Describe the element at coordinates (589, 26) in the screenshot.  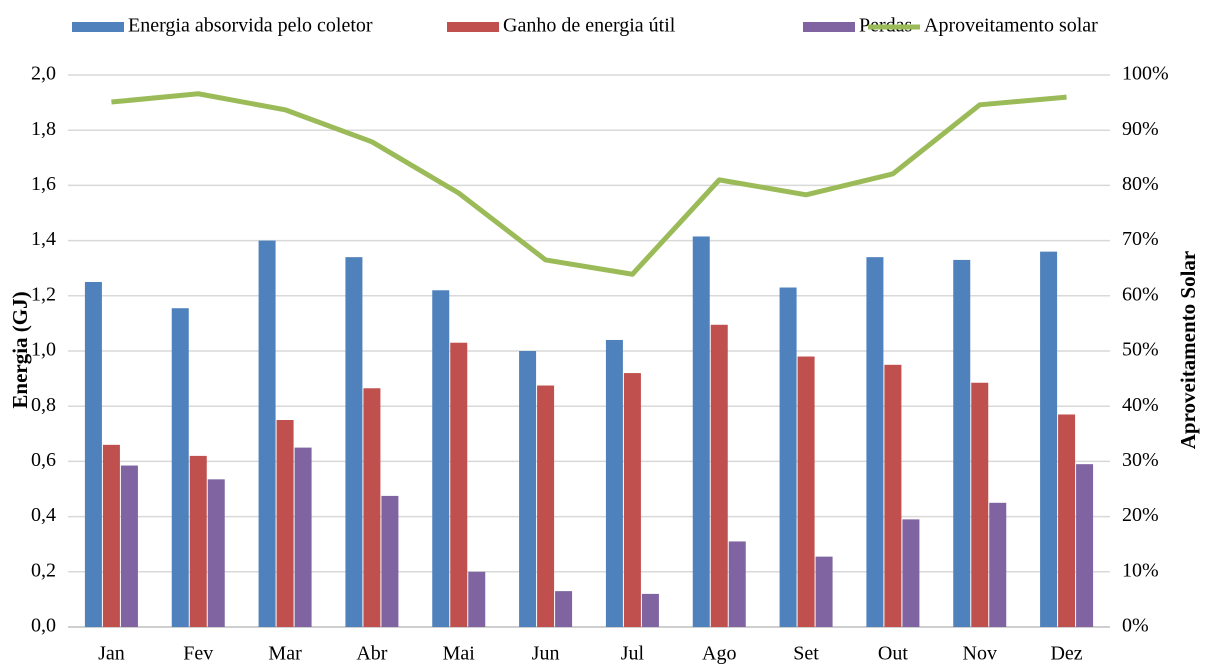
I see `legend-label: Ganho de energia útil` at that location.